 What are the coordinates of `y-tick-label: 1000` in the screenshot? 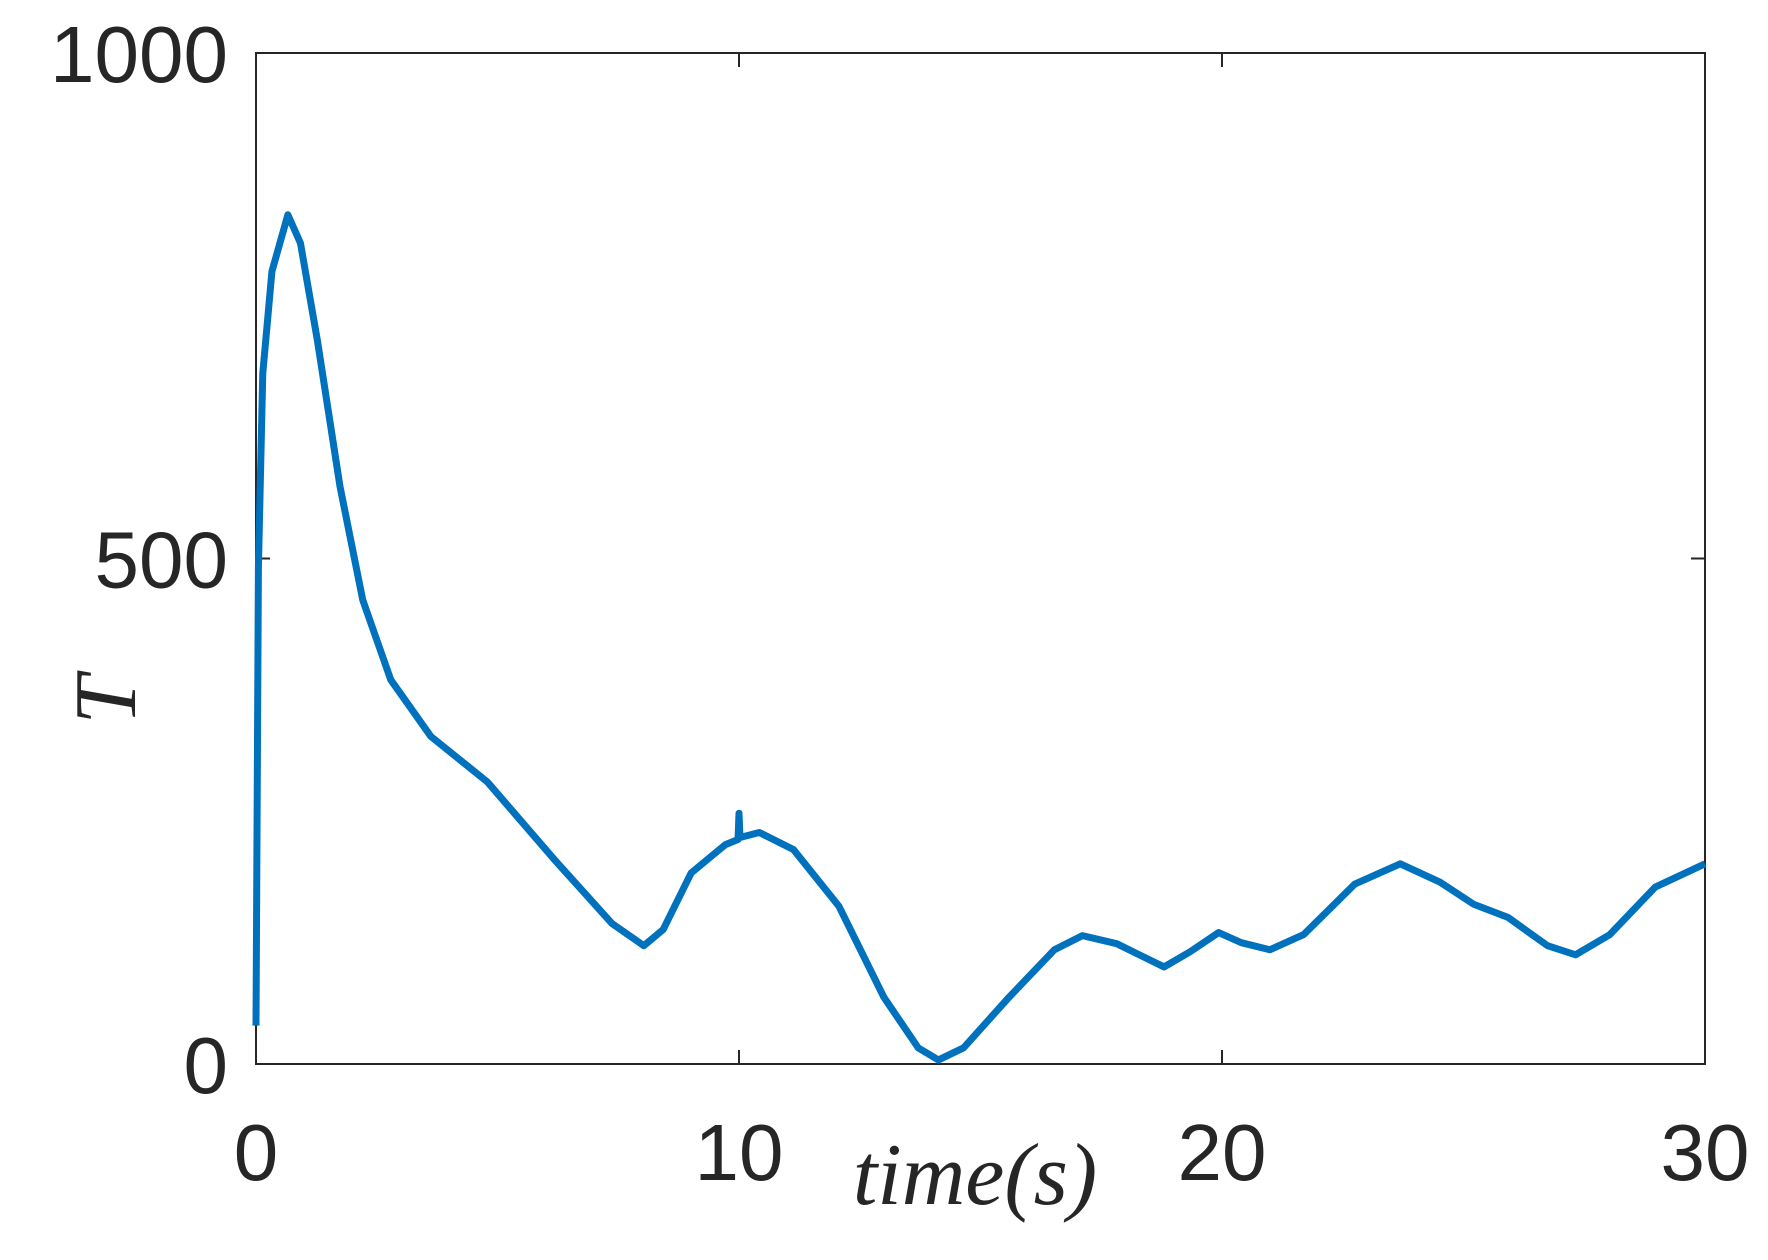 It's located at (139, 54).